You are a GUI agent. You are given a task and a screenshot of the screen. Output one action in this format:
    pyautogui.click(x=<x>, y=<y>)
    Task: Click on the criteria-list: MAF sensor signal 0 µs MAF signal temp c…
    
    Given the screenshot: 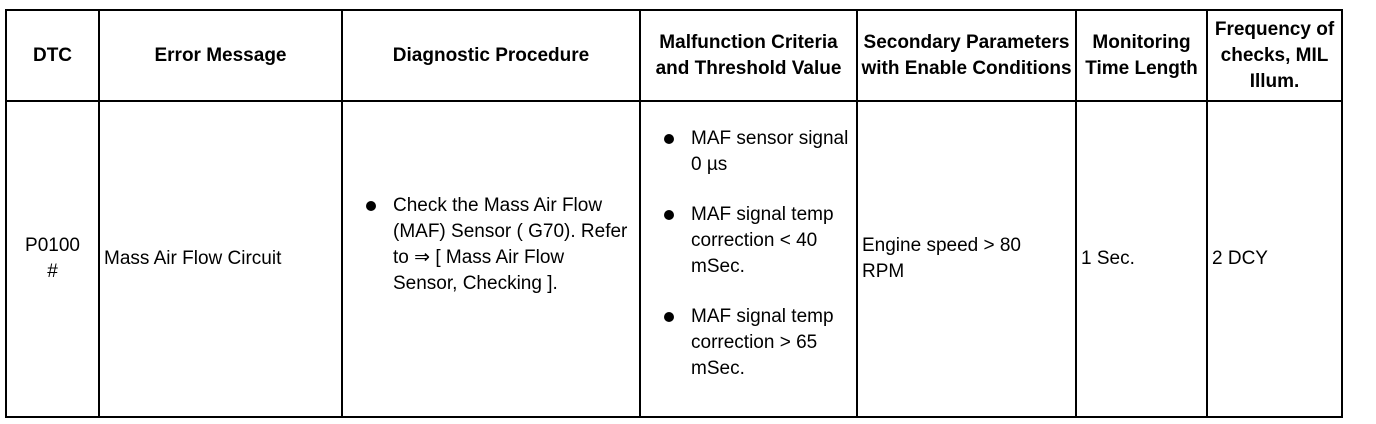 What is the action you would take?
    pyautogui.click(x=748, y=254)
    